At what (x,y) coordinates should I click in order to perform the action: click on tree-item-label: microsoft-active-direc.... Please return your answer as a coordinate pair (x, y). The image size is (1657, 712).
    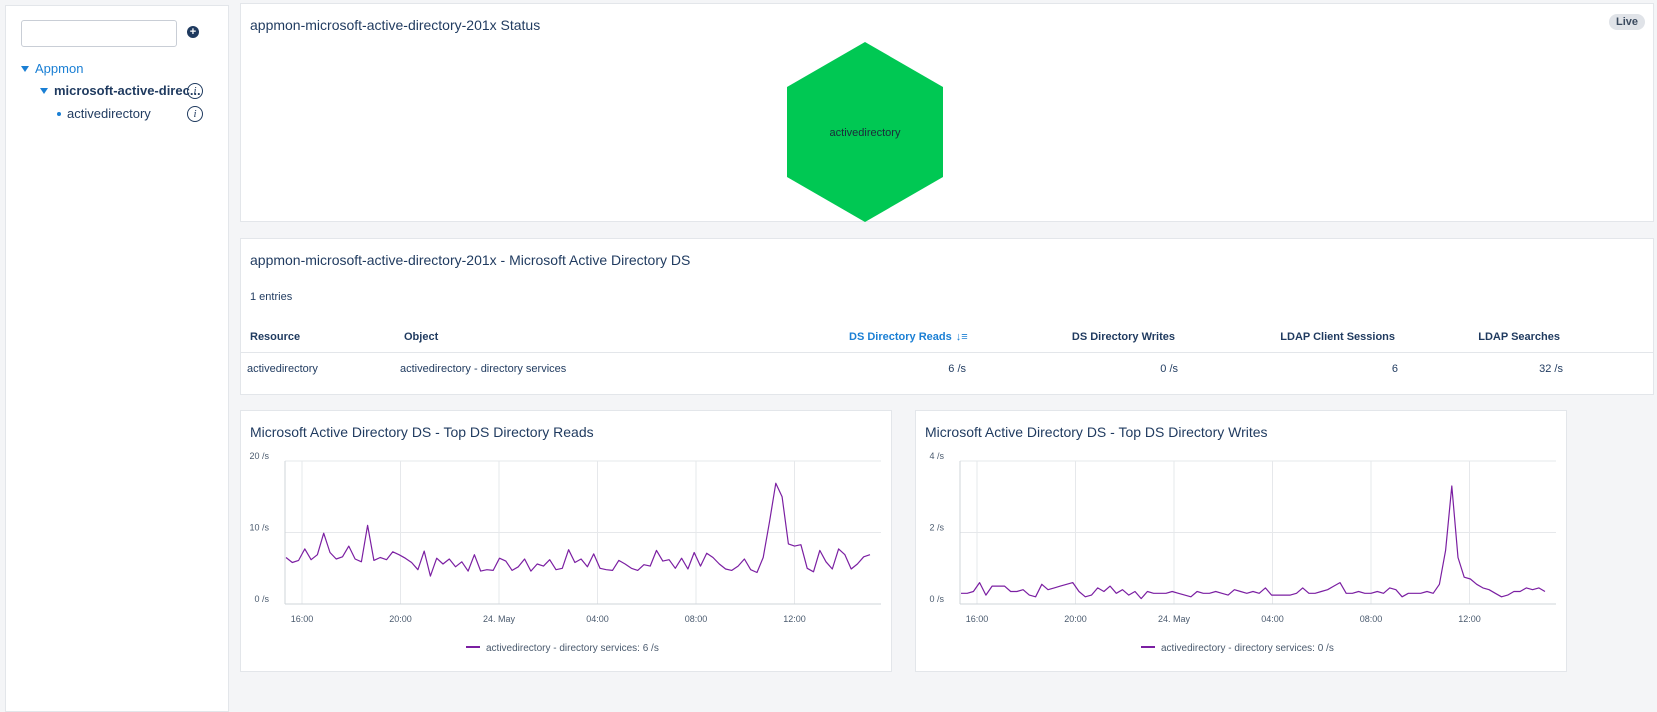
    Looking at the image, I should click on (127, 90).